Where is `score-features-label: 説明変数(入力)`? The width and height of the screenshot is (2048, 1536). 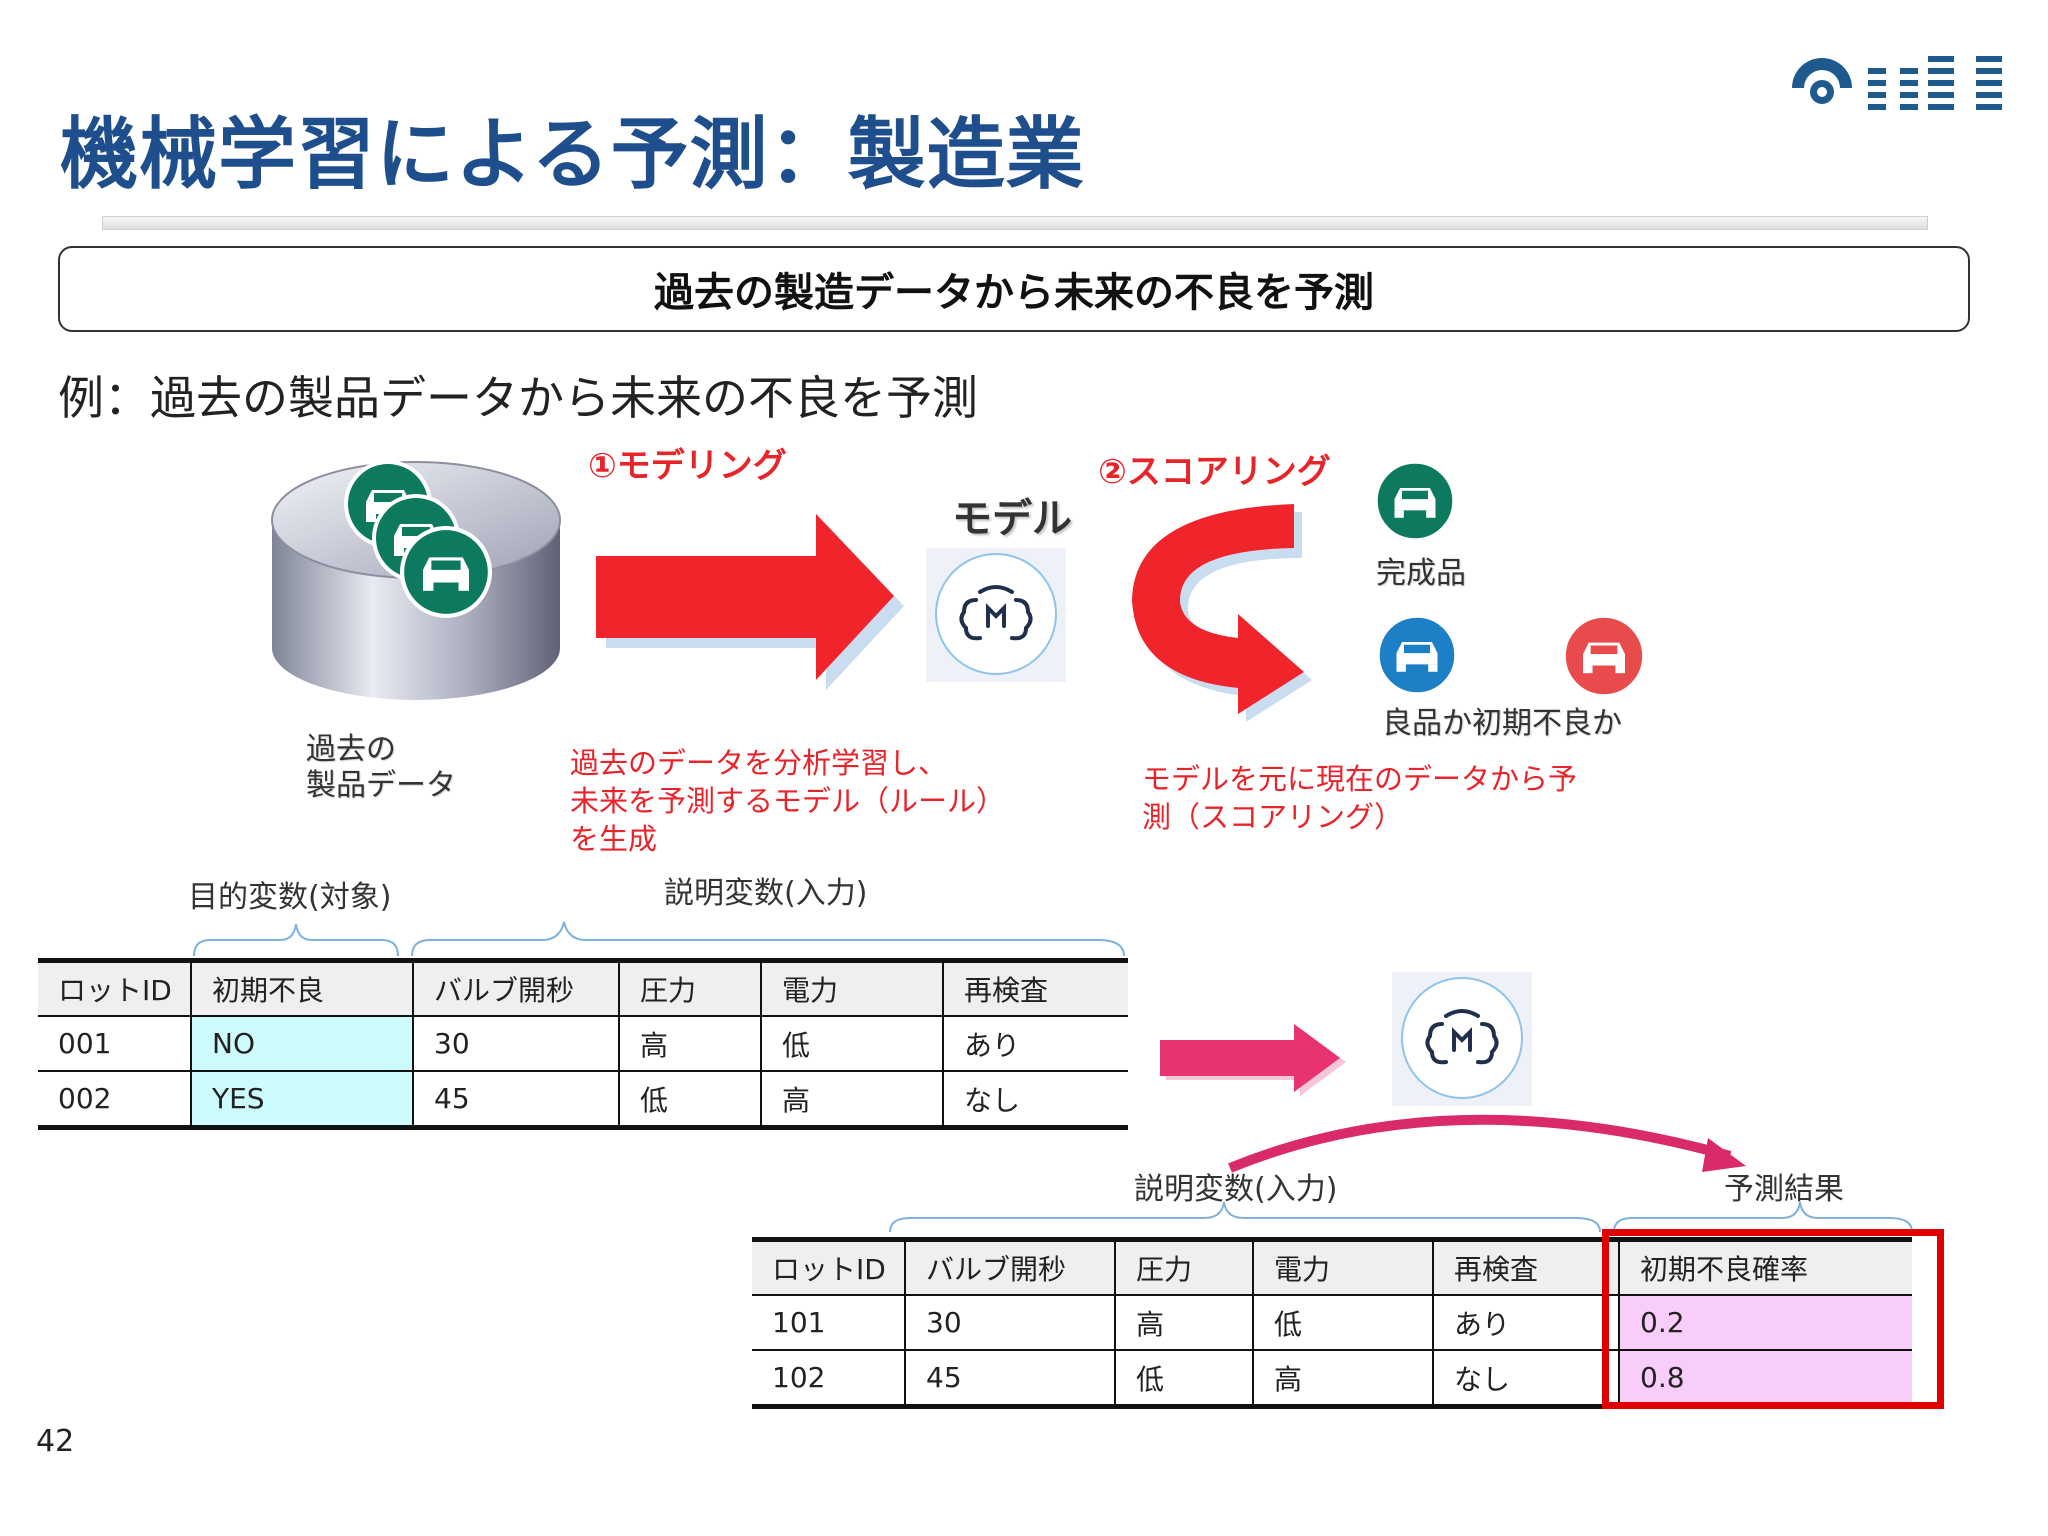
score-features-label: 説明変数(入力) is located at coordinates (1236, 1189).